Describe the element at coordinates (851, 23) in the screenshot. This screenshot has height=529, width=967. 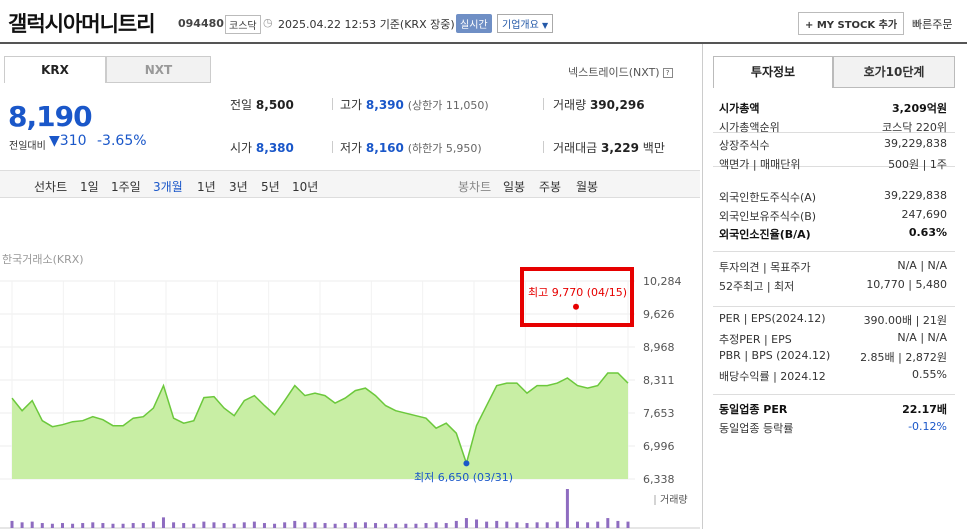
I see `add-my-stock-button: + MY STOCK 추가` at that location.